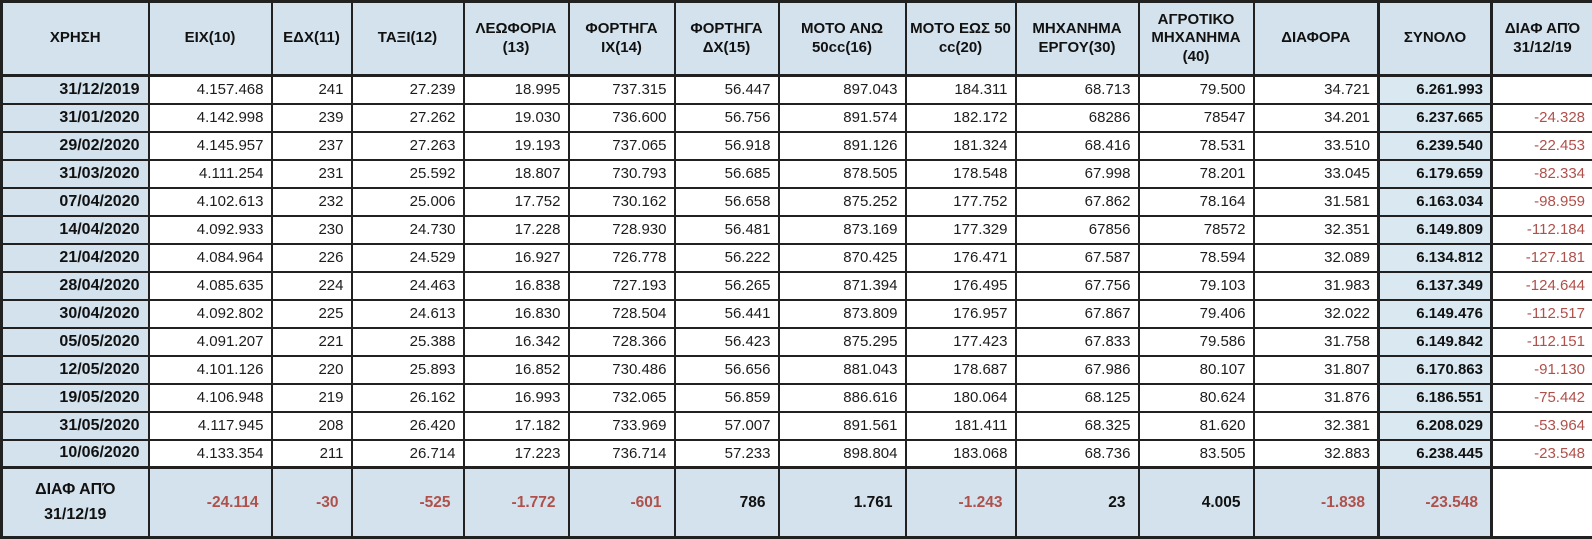 The height and width of the screenshot is (539, 1592). What do you see at coordinates (1316, 341) in the screenshot?
I see `cell-diafora: 31.758` at bounding box center [1316, 341].